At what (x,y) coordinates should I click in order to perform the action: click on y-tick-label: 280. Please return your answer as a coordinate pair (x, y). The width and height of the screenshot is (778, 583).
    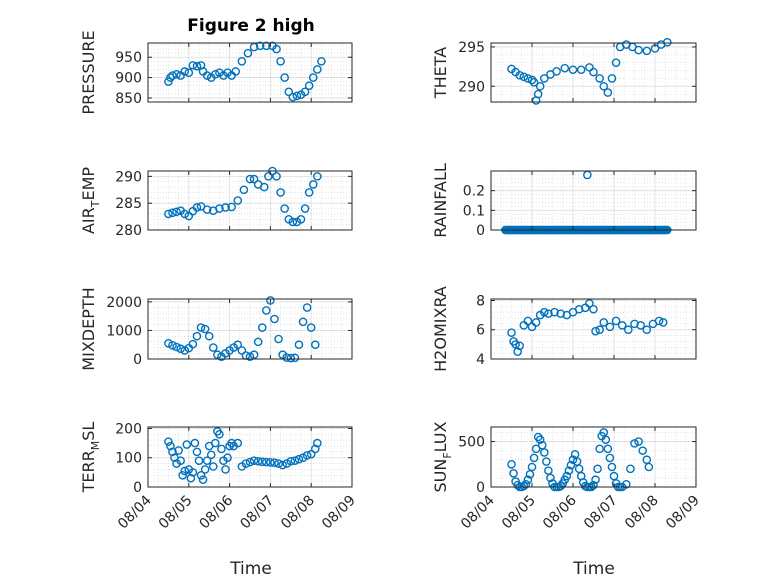
    Looking at the image, I should click on (128, 231).